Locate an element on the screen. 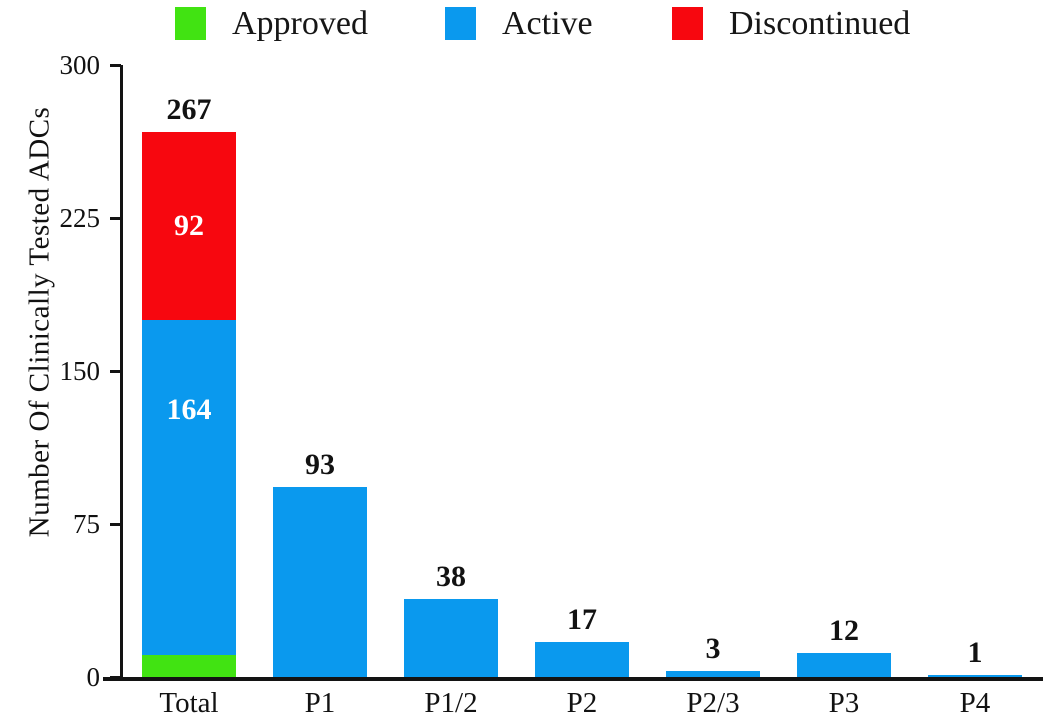  bar-total-approved is located at coordinates (189, 666).